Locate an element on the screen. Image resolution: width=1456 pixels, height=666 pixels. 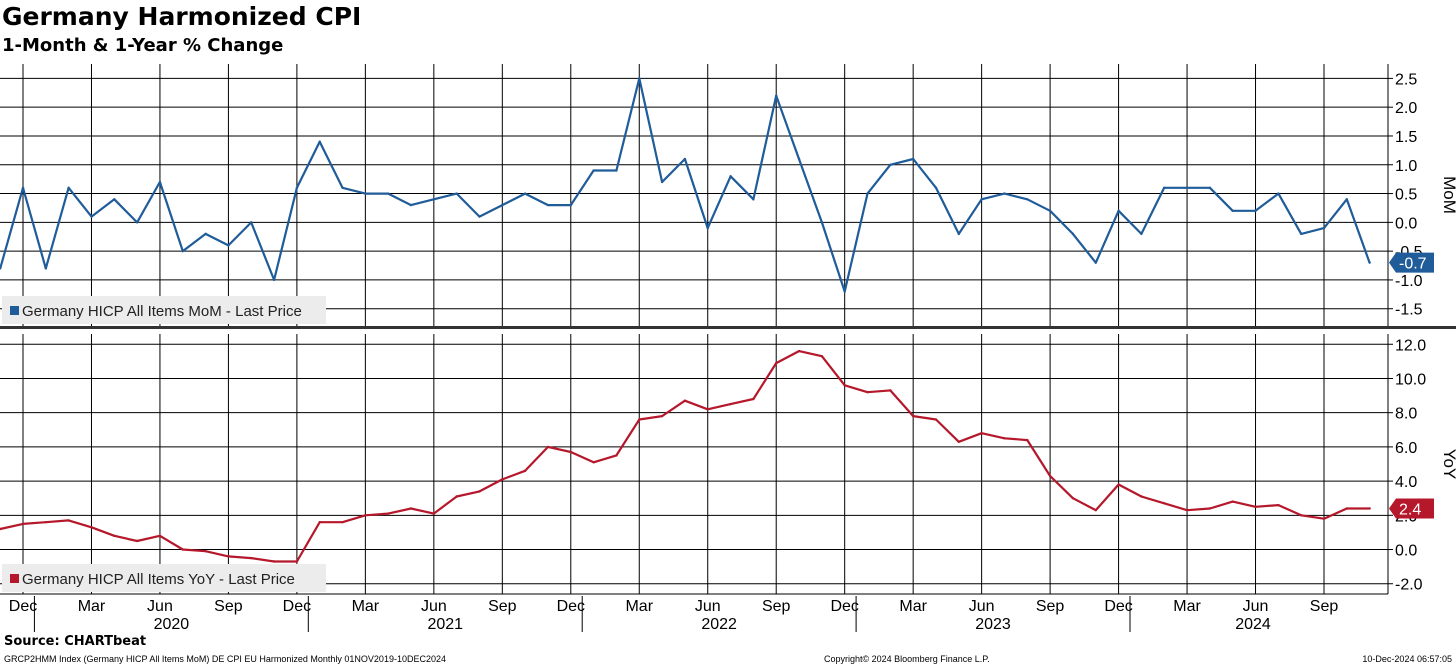
y-tick-label: 0.0 is located at coordinates (1406, 551).